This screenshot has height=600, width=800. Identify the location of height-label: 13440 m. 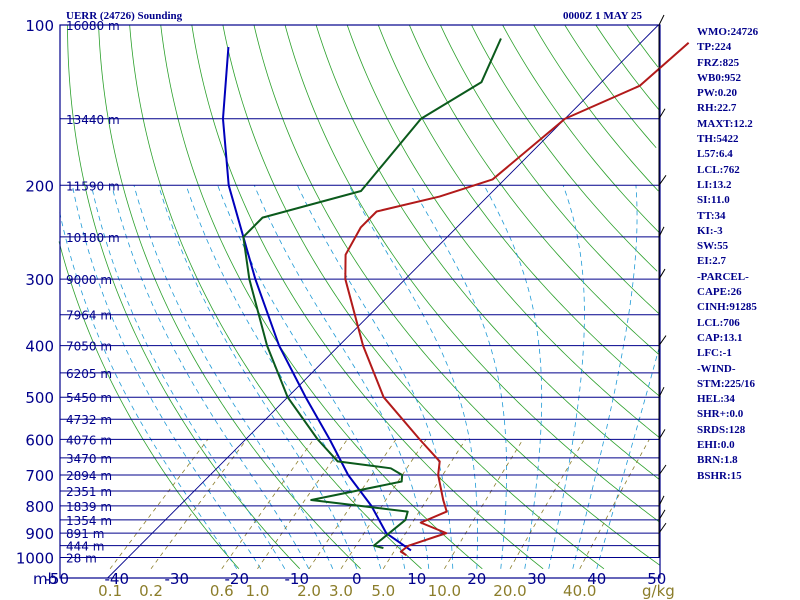
(93, 120).